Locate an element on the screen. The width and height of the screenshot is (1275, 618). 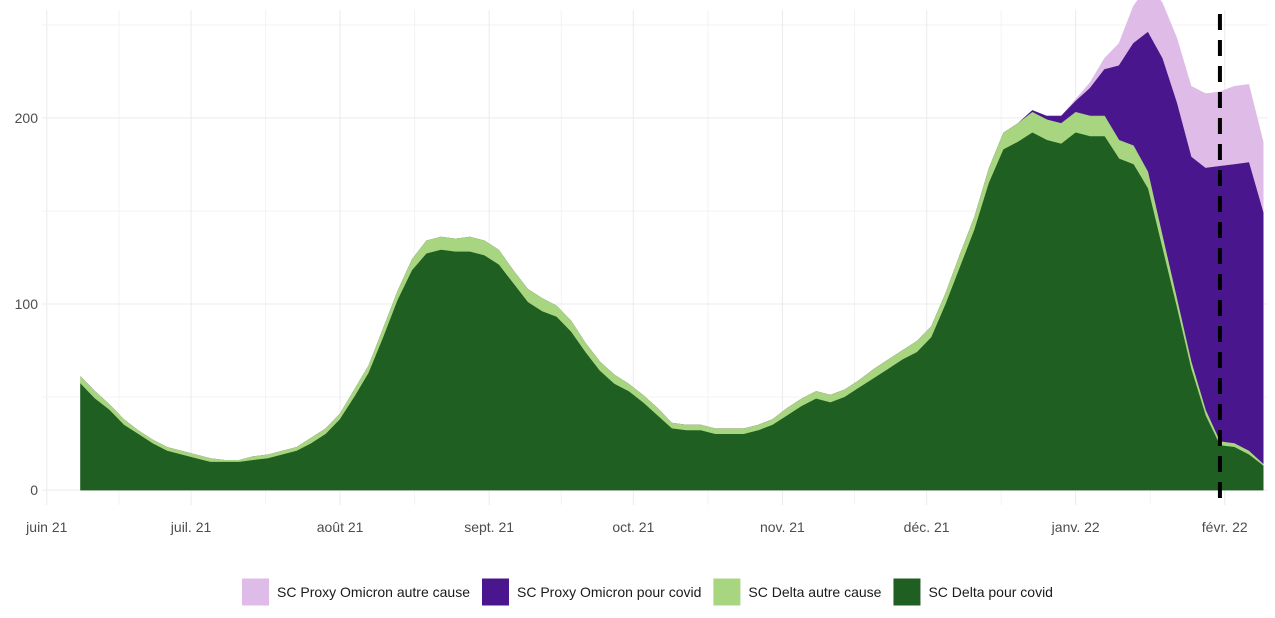
legend-label: SC Proxy Omicron autre cause is located at coordinates (373, 592).